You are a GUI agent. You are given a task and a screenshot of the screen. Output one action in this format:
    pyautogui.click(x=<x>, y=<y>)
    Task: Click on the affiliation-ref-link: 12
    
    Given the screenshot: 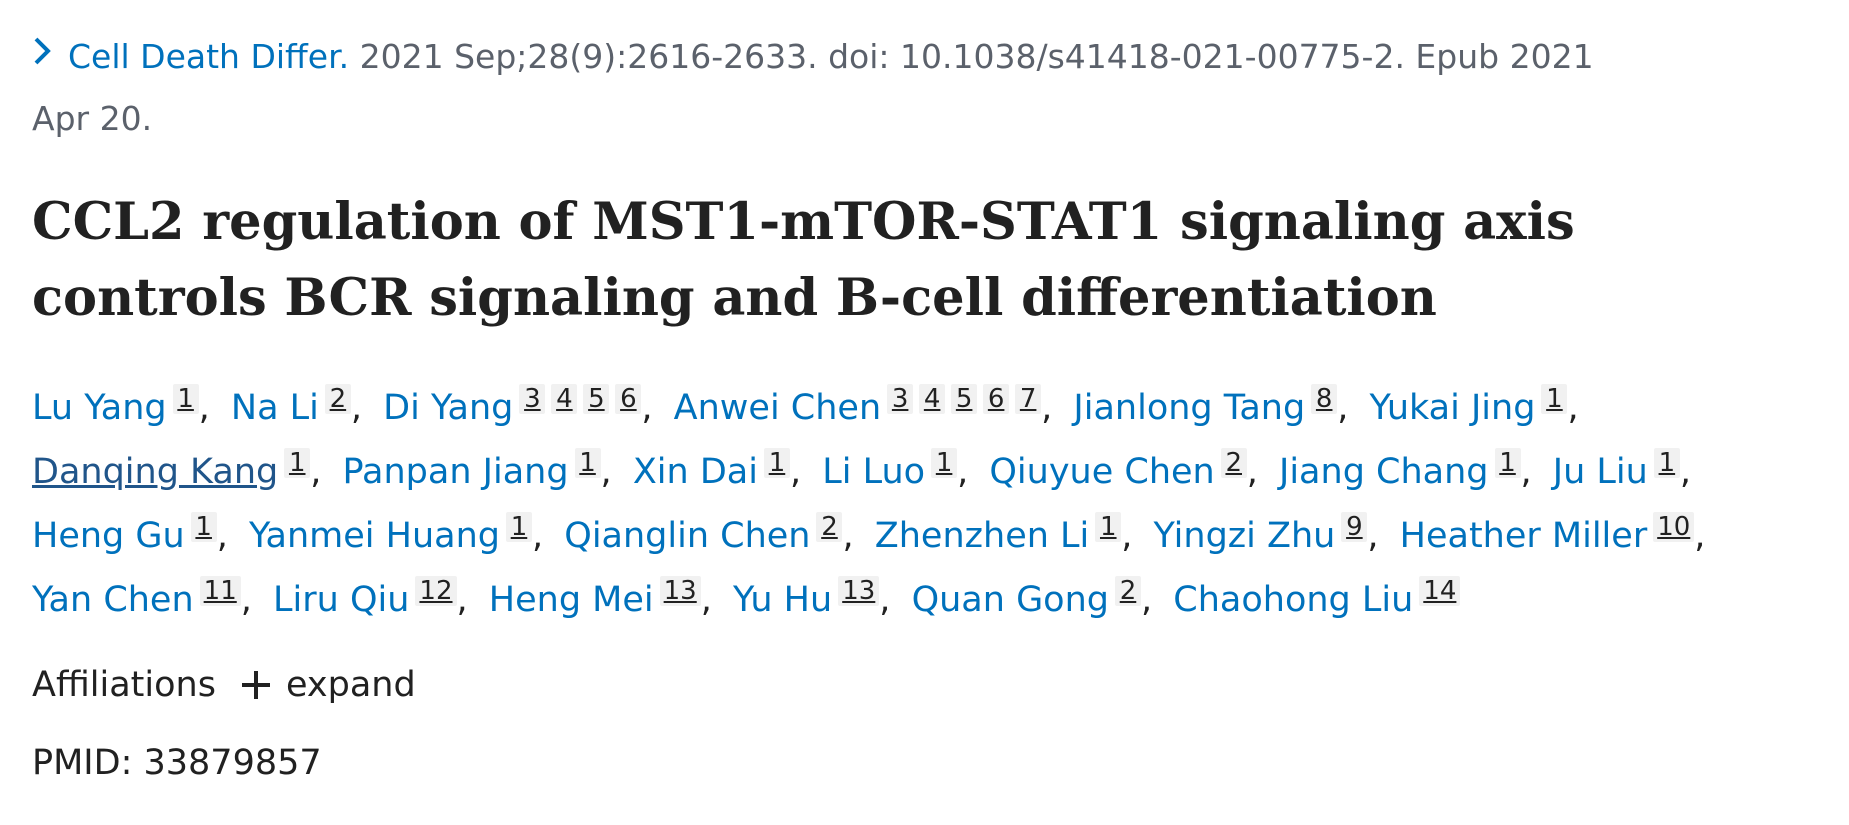 What is the action you would take?
    pyautogui.click(x=436, y=591)
    